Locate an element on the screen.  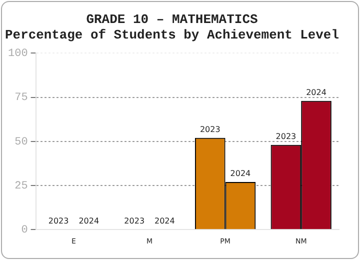
y-tick-label: 75 is located at coordinates (21, 98).